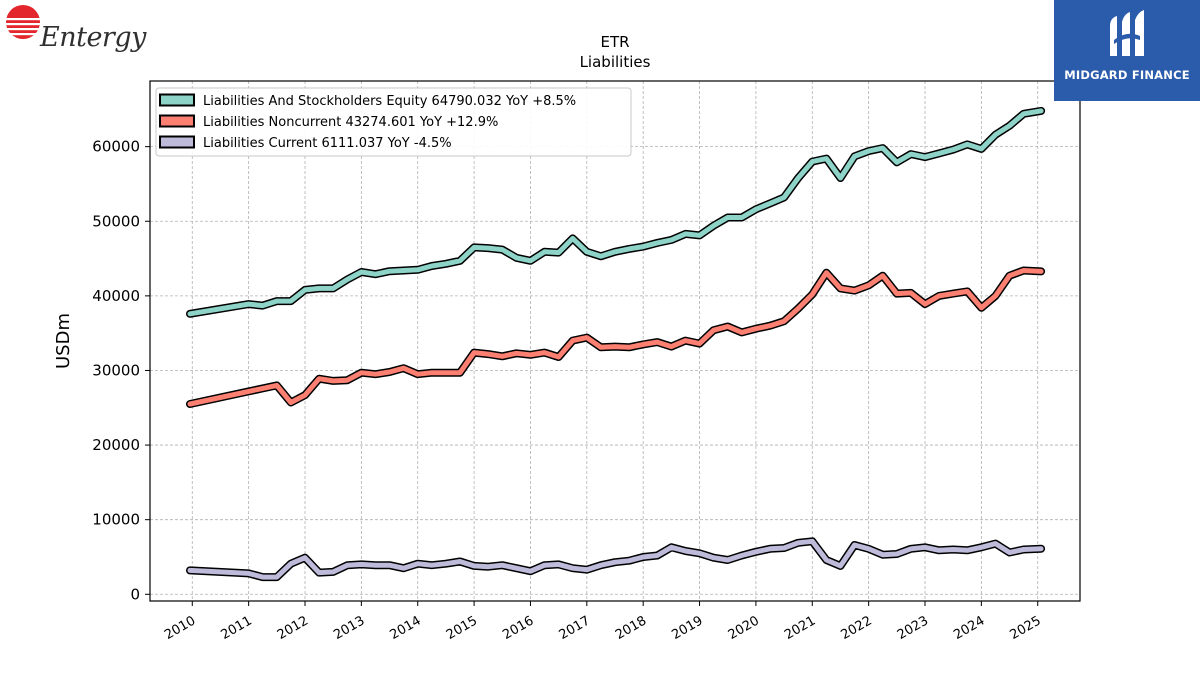  Describe the element at coordinates (116, 147) in the screenshot. I see `y-tick-label: 60000` at that location.